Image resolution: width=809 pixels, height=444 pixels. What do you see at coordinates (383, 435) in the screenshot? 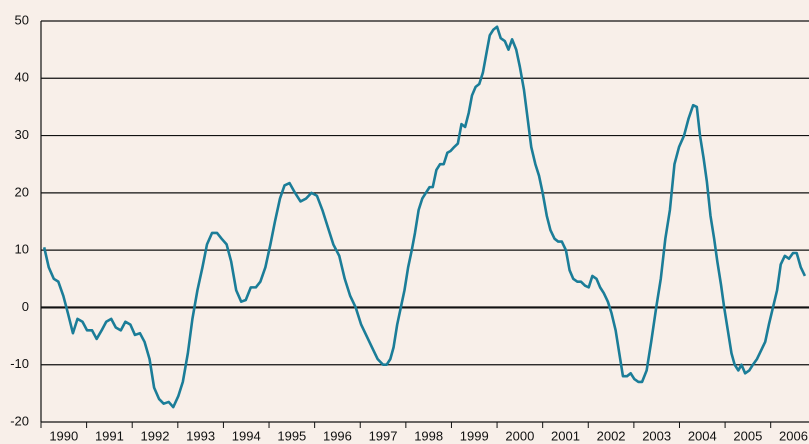
I see `x-tick-label: 1997` at bounding box center [383, 435].